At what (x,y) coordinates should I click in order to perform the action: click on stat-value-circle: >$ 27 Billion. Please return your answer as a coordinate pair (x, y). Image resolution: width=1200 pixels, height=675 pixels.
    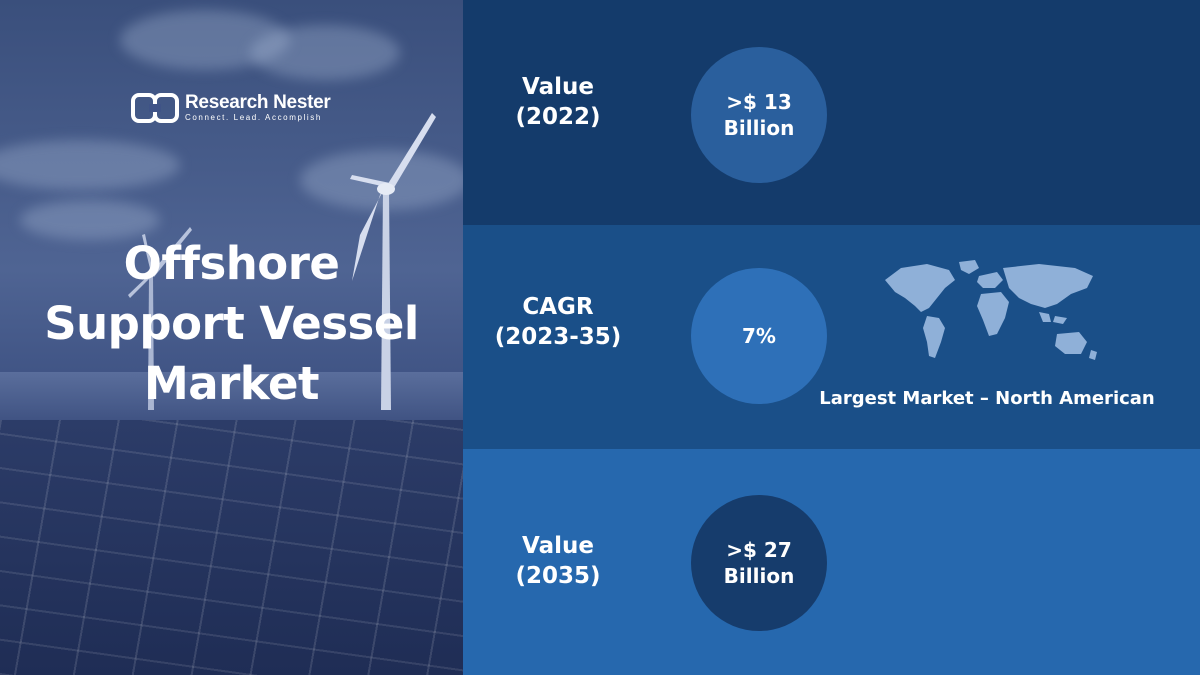
    Looking at the image, I should click on (759, 563).